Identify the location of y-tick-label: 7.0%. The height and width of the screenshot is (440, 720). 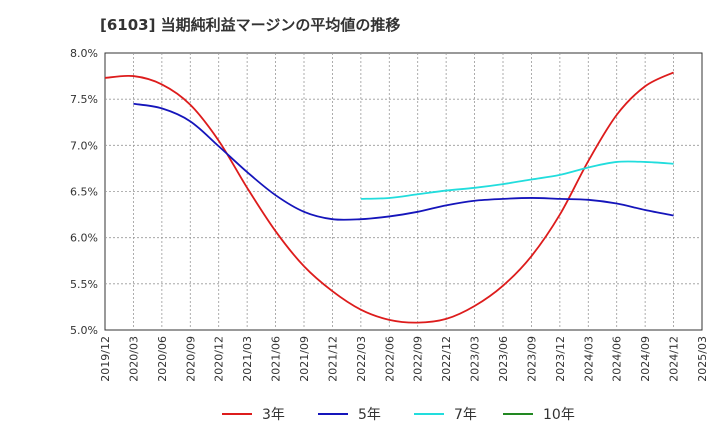
(84, 145).